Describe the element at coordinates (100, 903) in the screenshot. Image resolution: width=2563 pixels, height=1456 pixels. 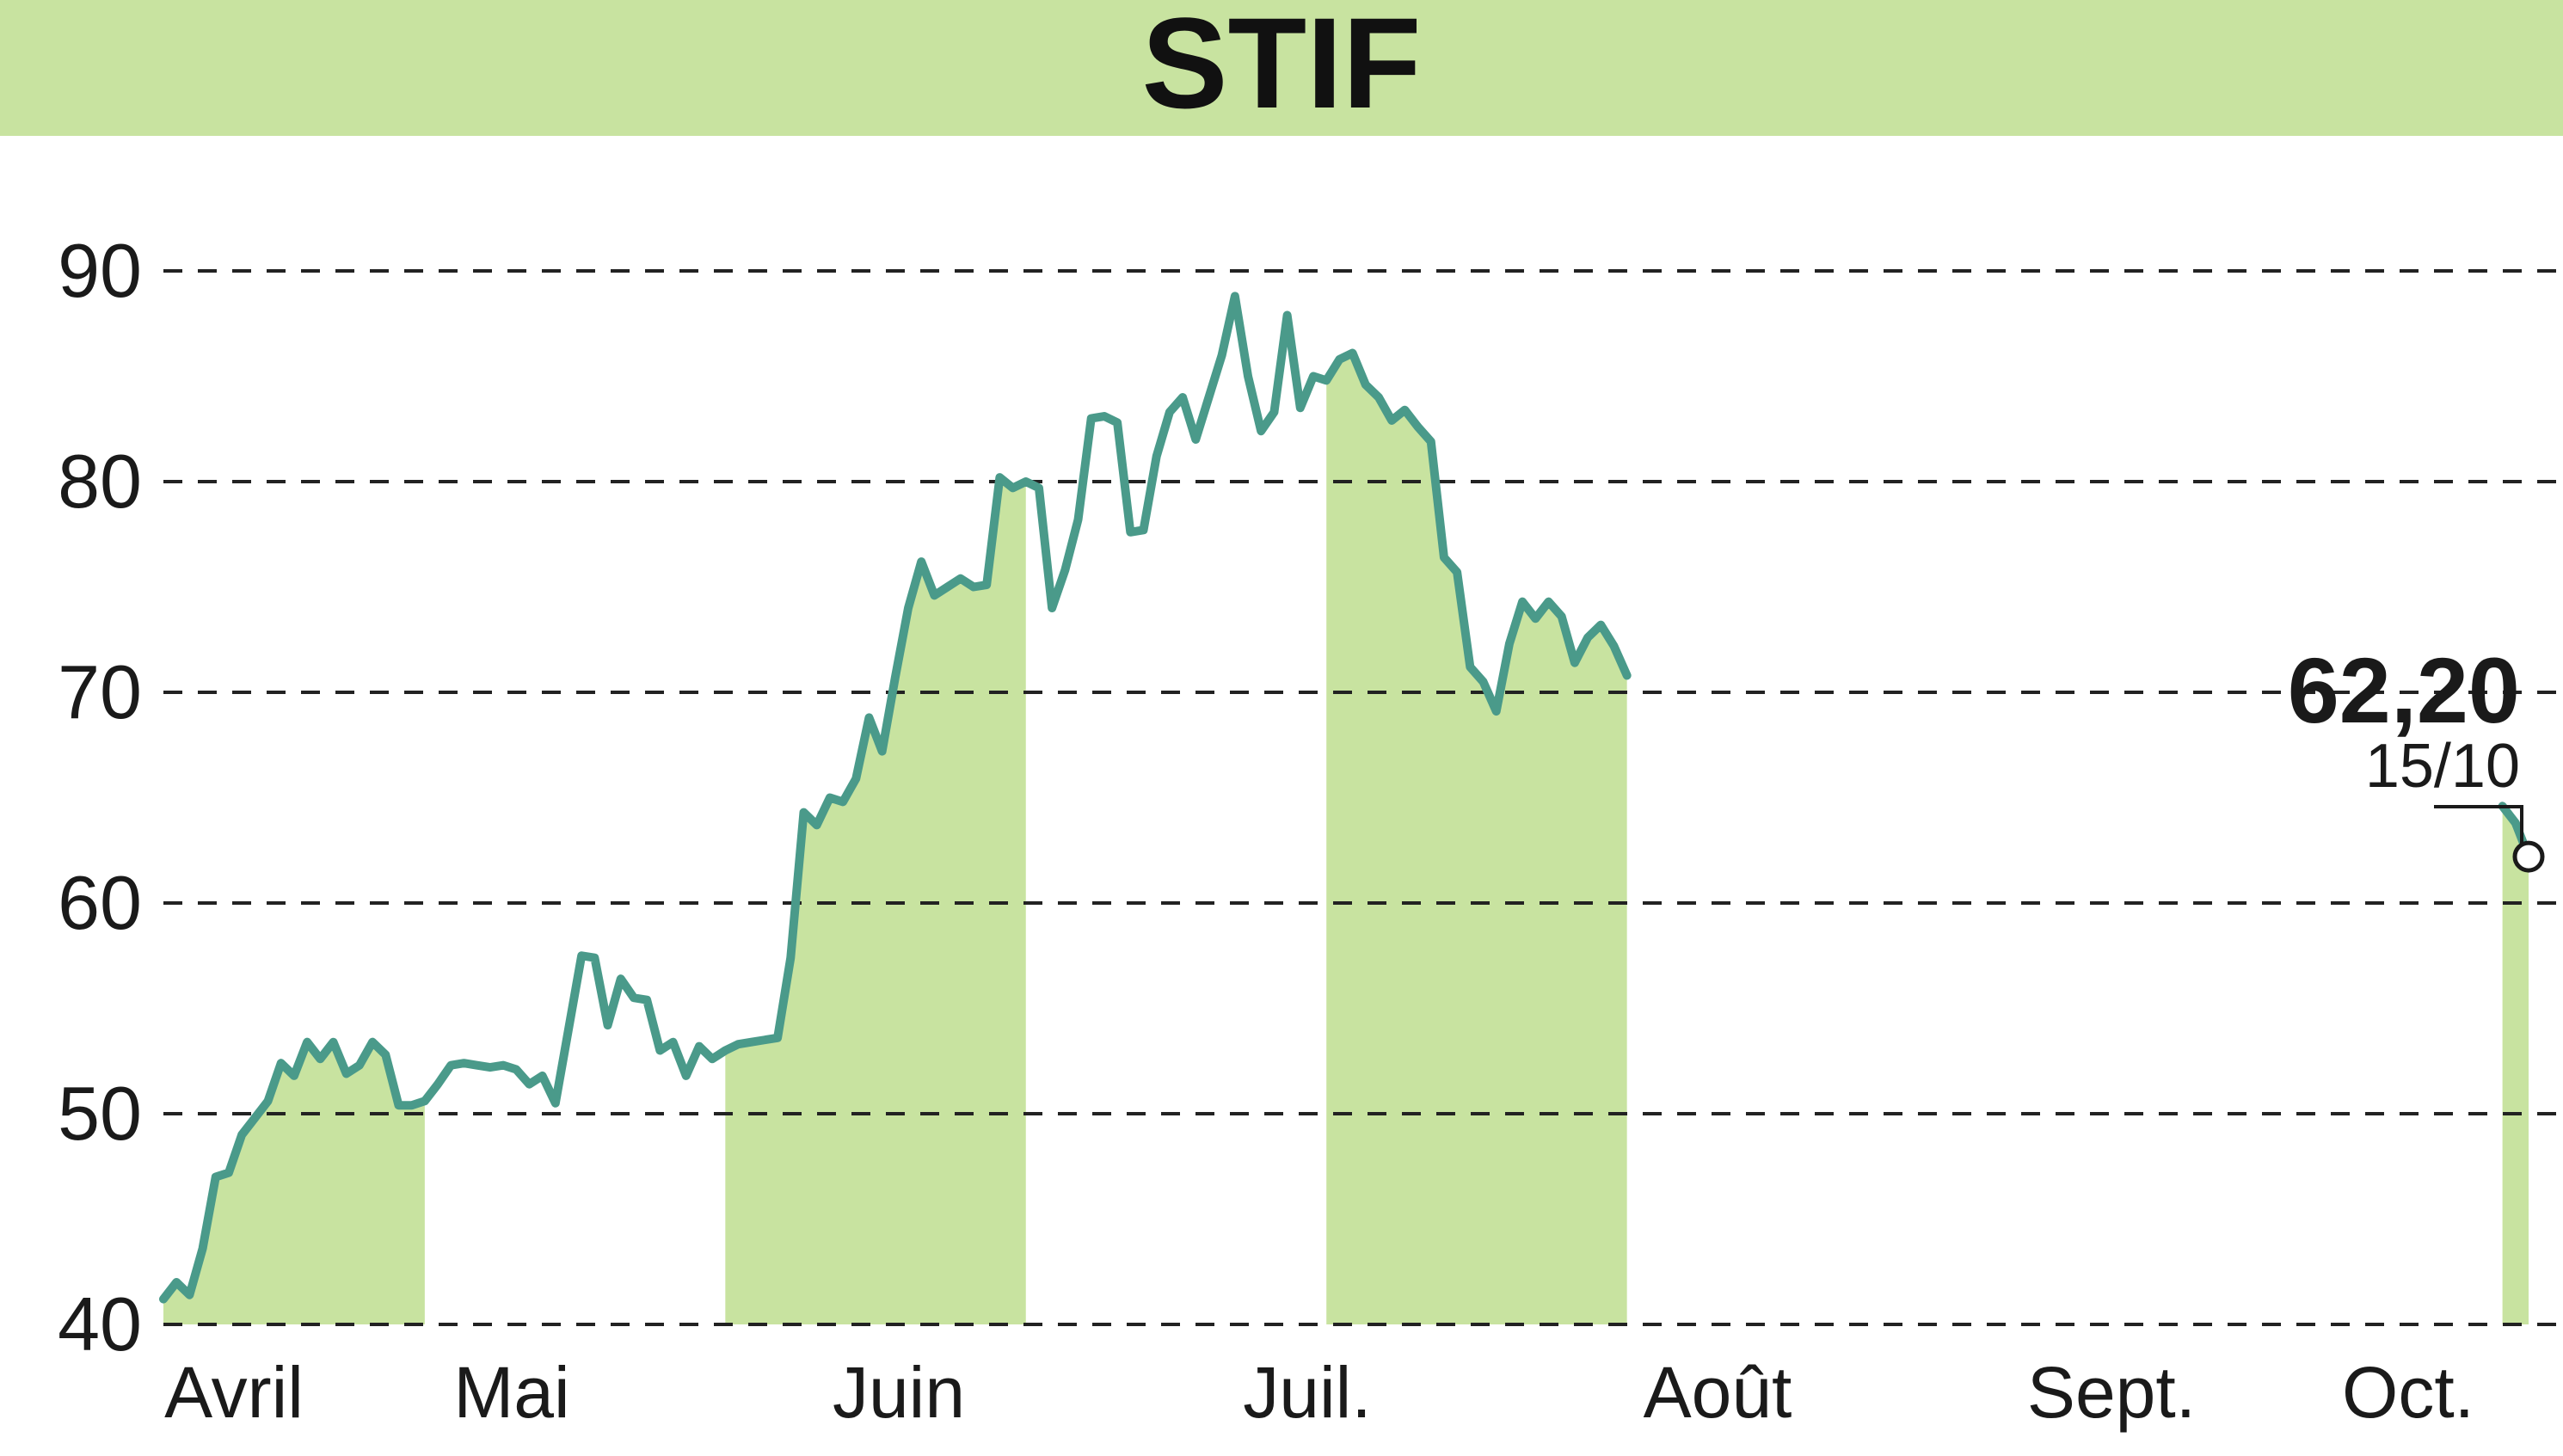
I see `y-tick-label: 60` at that location.